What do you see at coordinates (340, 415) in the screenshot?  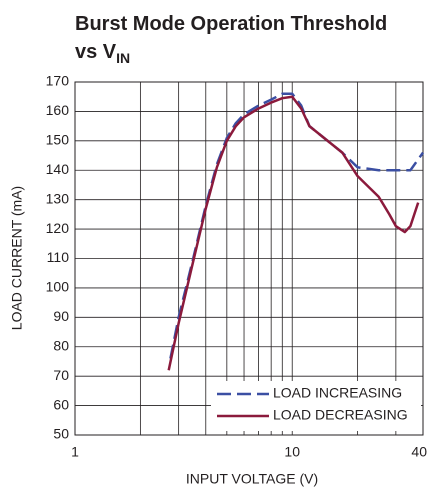 I see `legend-label: LOAD DECREASING` at bounding box center [340, 415].